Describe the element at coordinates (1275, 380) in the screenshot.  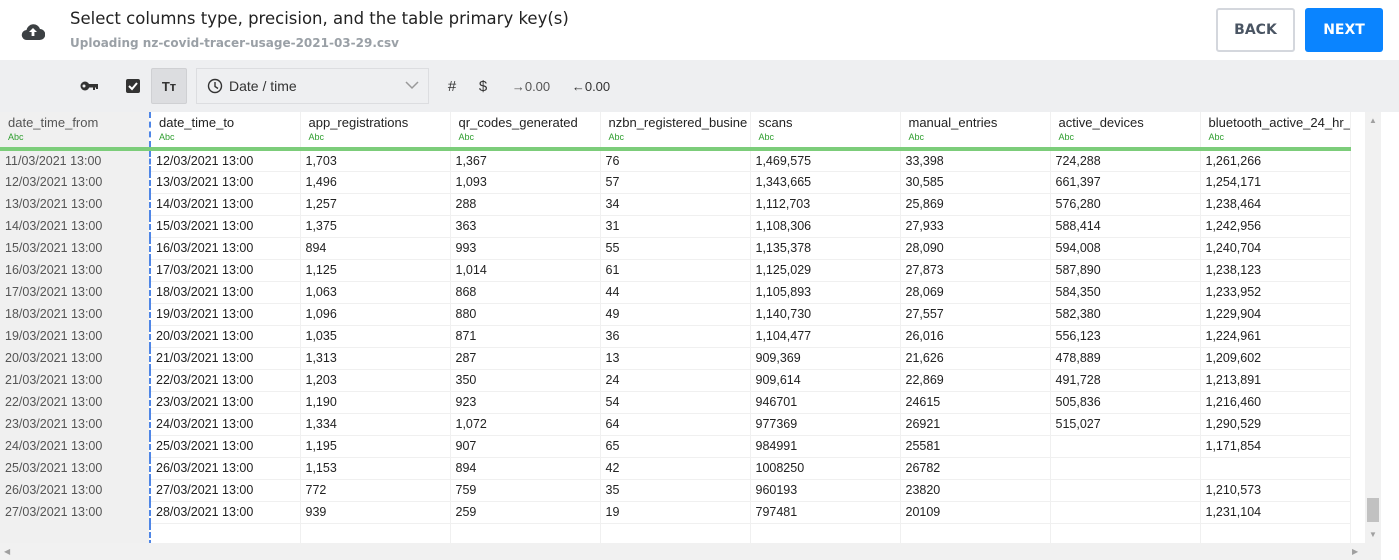
I see `table-cell: 1,213,891` at that location.